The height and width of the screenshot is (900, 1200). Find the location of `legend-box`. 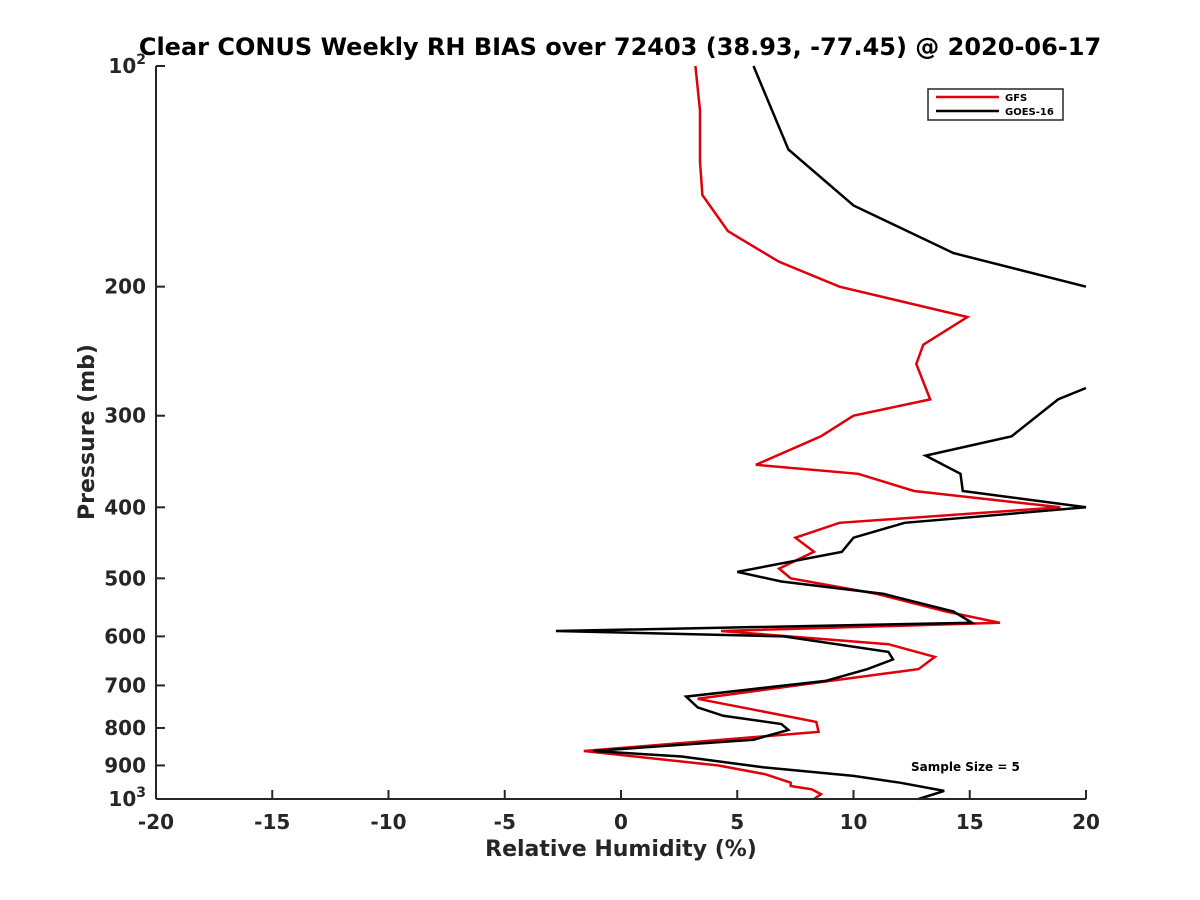

legend-box is located at coordinates (995, 104).